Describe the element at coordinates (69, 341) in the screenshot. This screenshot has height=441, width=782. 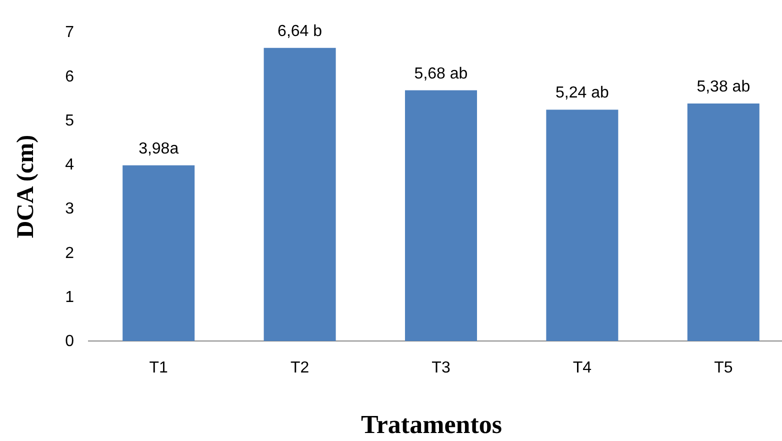
I see `y-tick-label: 0` at that location.